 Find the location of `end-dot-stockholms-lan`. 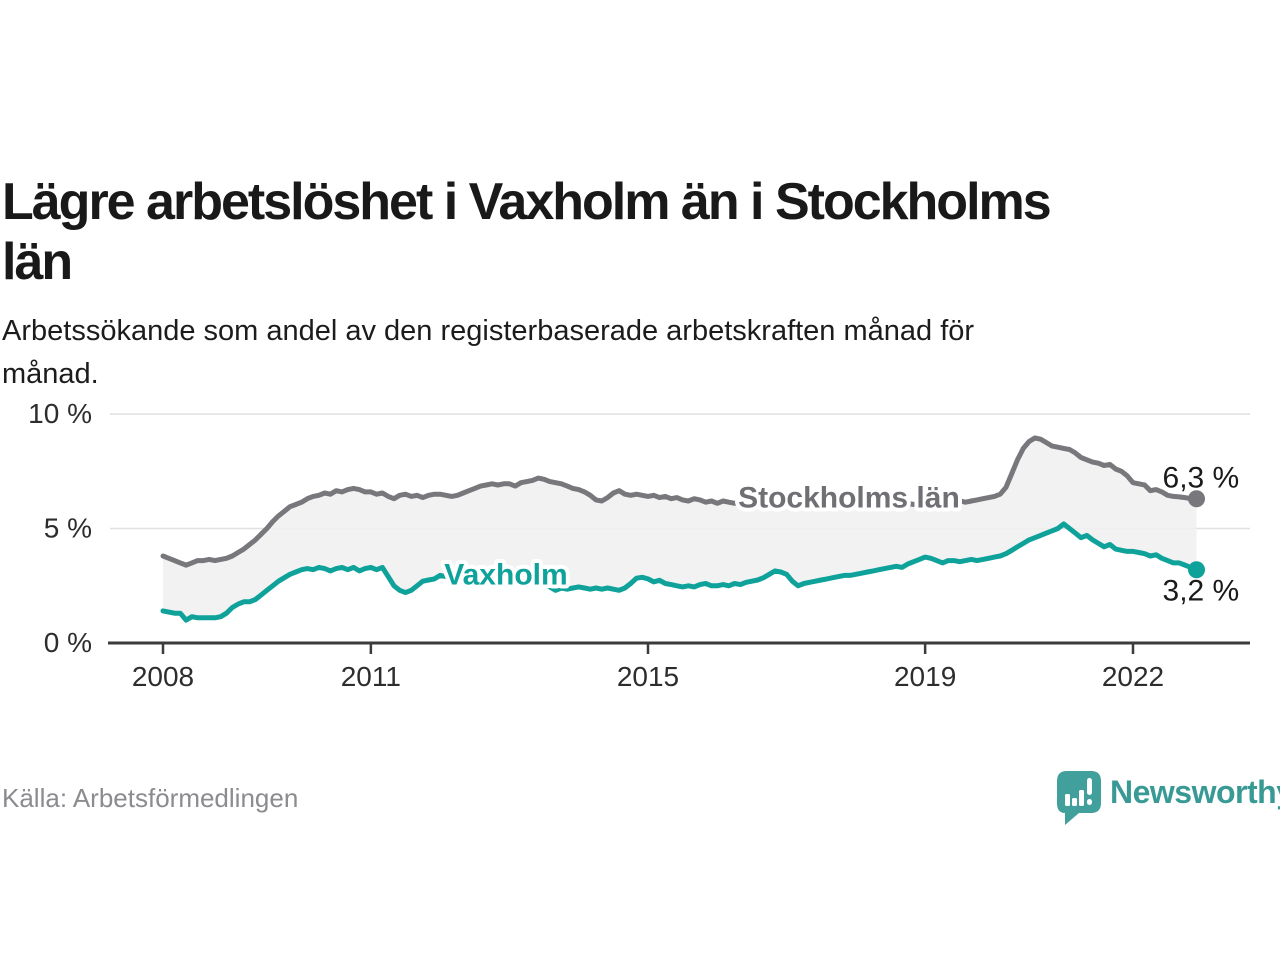

end-dot-stockholms-lan is located at coordinates (1197, 499).